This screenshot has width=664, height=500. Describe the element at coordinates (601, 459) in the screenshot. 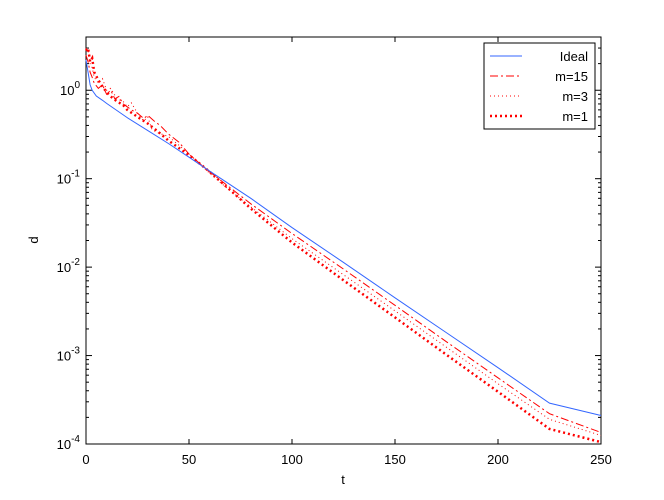

I see `x-tick-label: 250` at that location.